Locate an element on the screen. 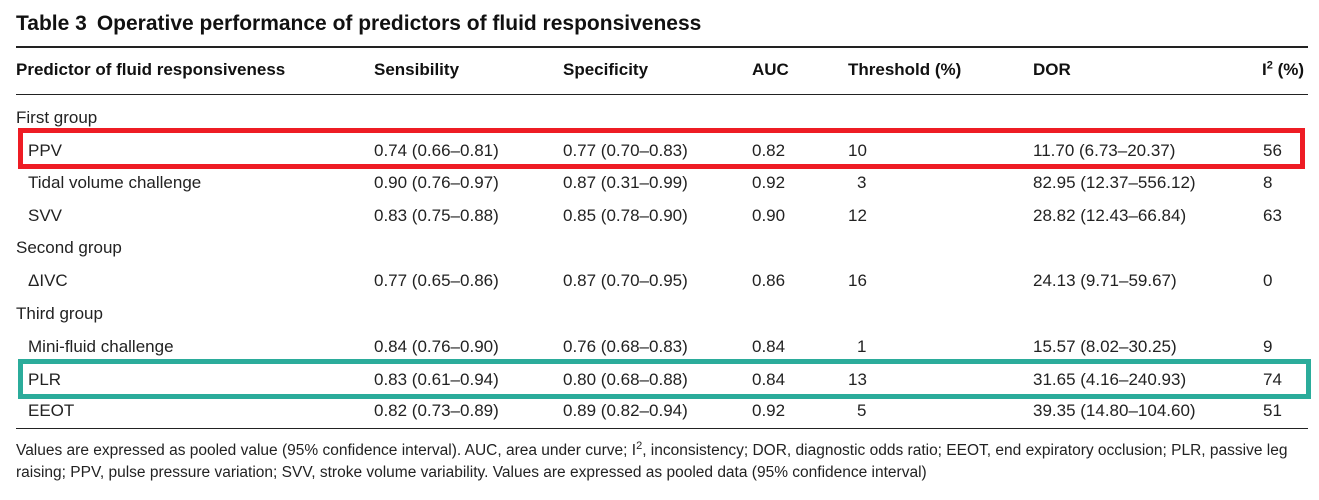 This screenshot has width=1319, height=500. cell-dor: 15.57 (8.02–30.25) is located at coordinates (1105, 346).